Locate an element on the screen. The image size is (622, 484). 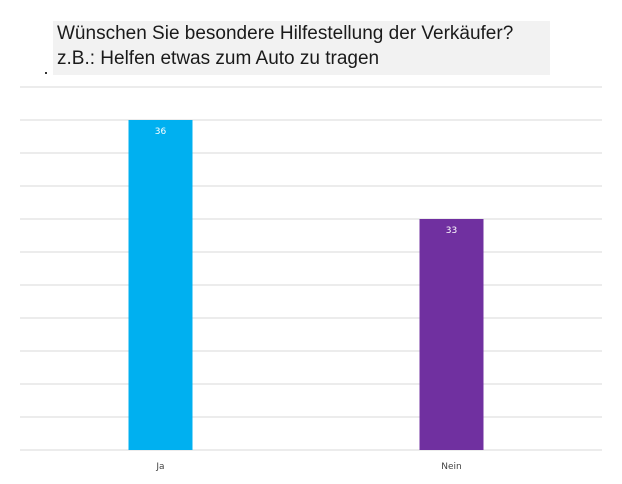
bar-nein is located at coordinates (451, 334).